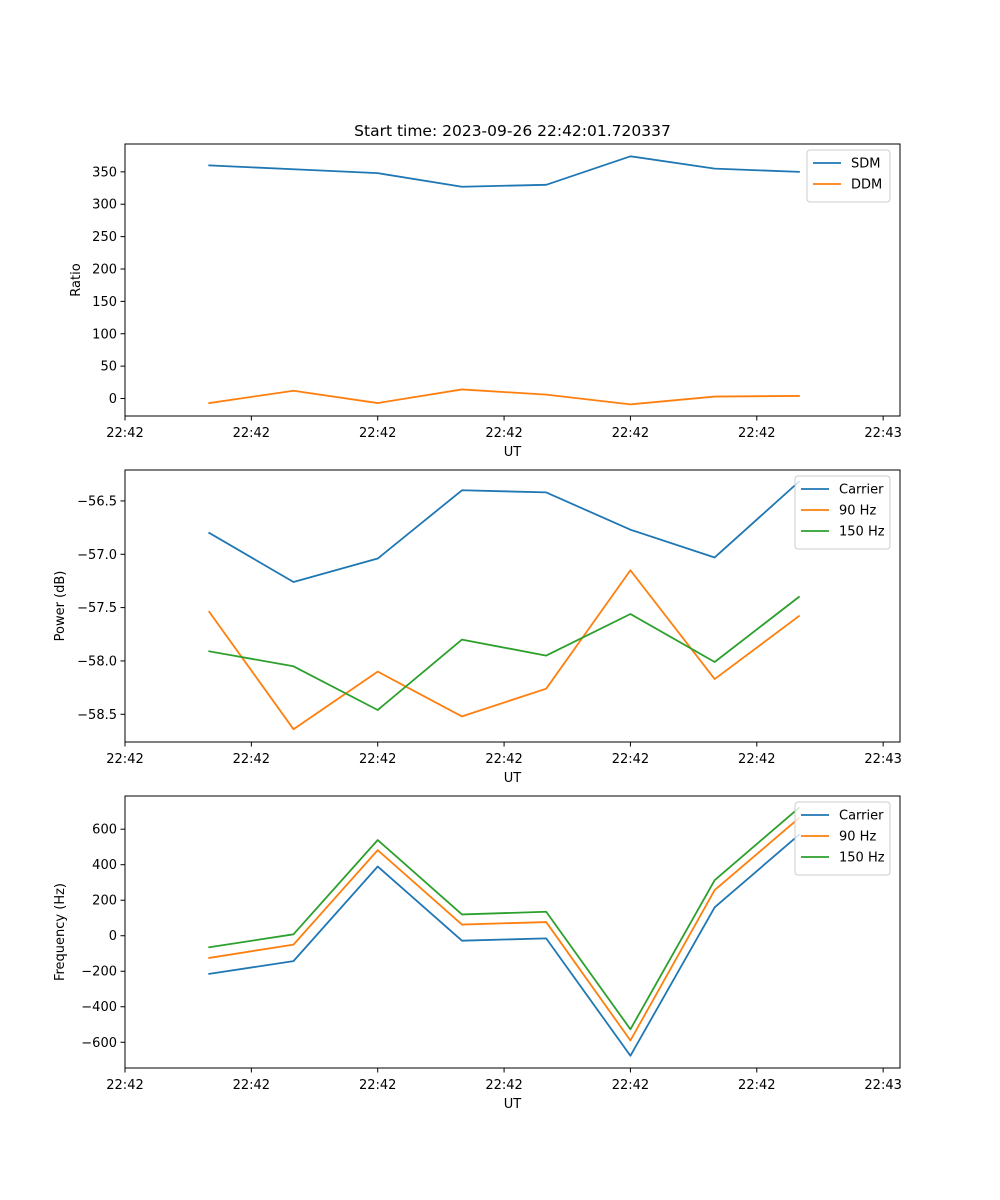  What do you see at coordinates (99, 1007) in the screenshot?
I see `y-tick-label: −400` at bounding box center [99, 1007].